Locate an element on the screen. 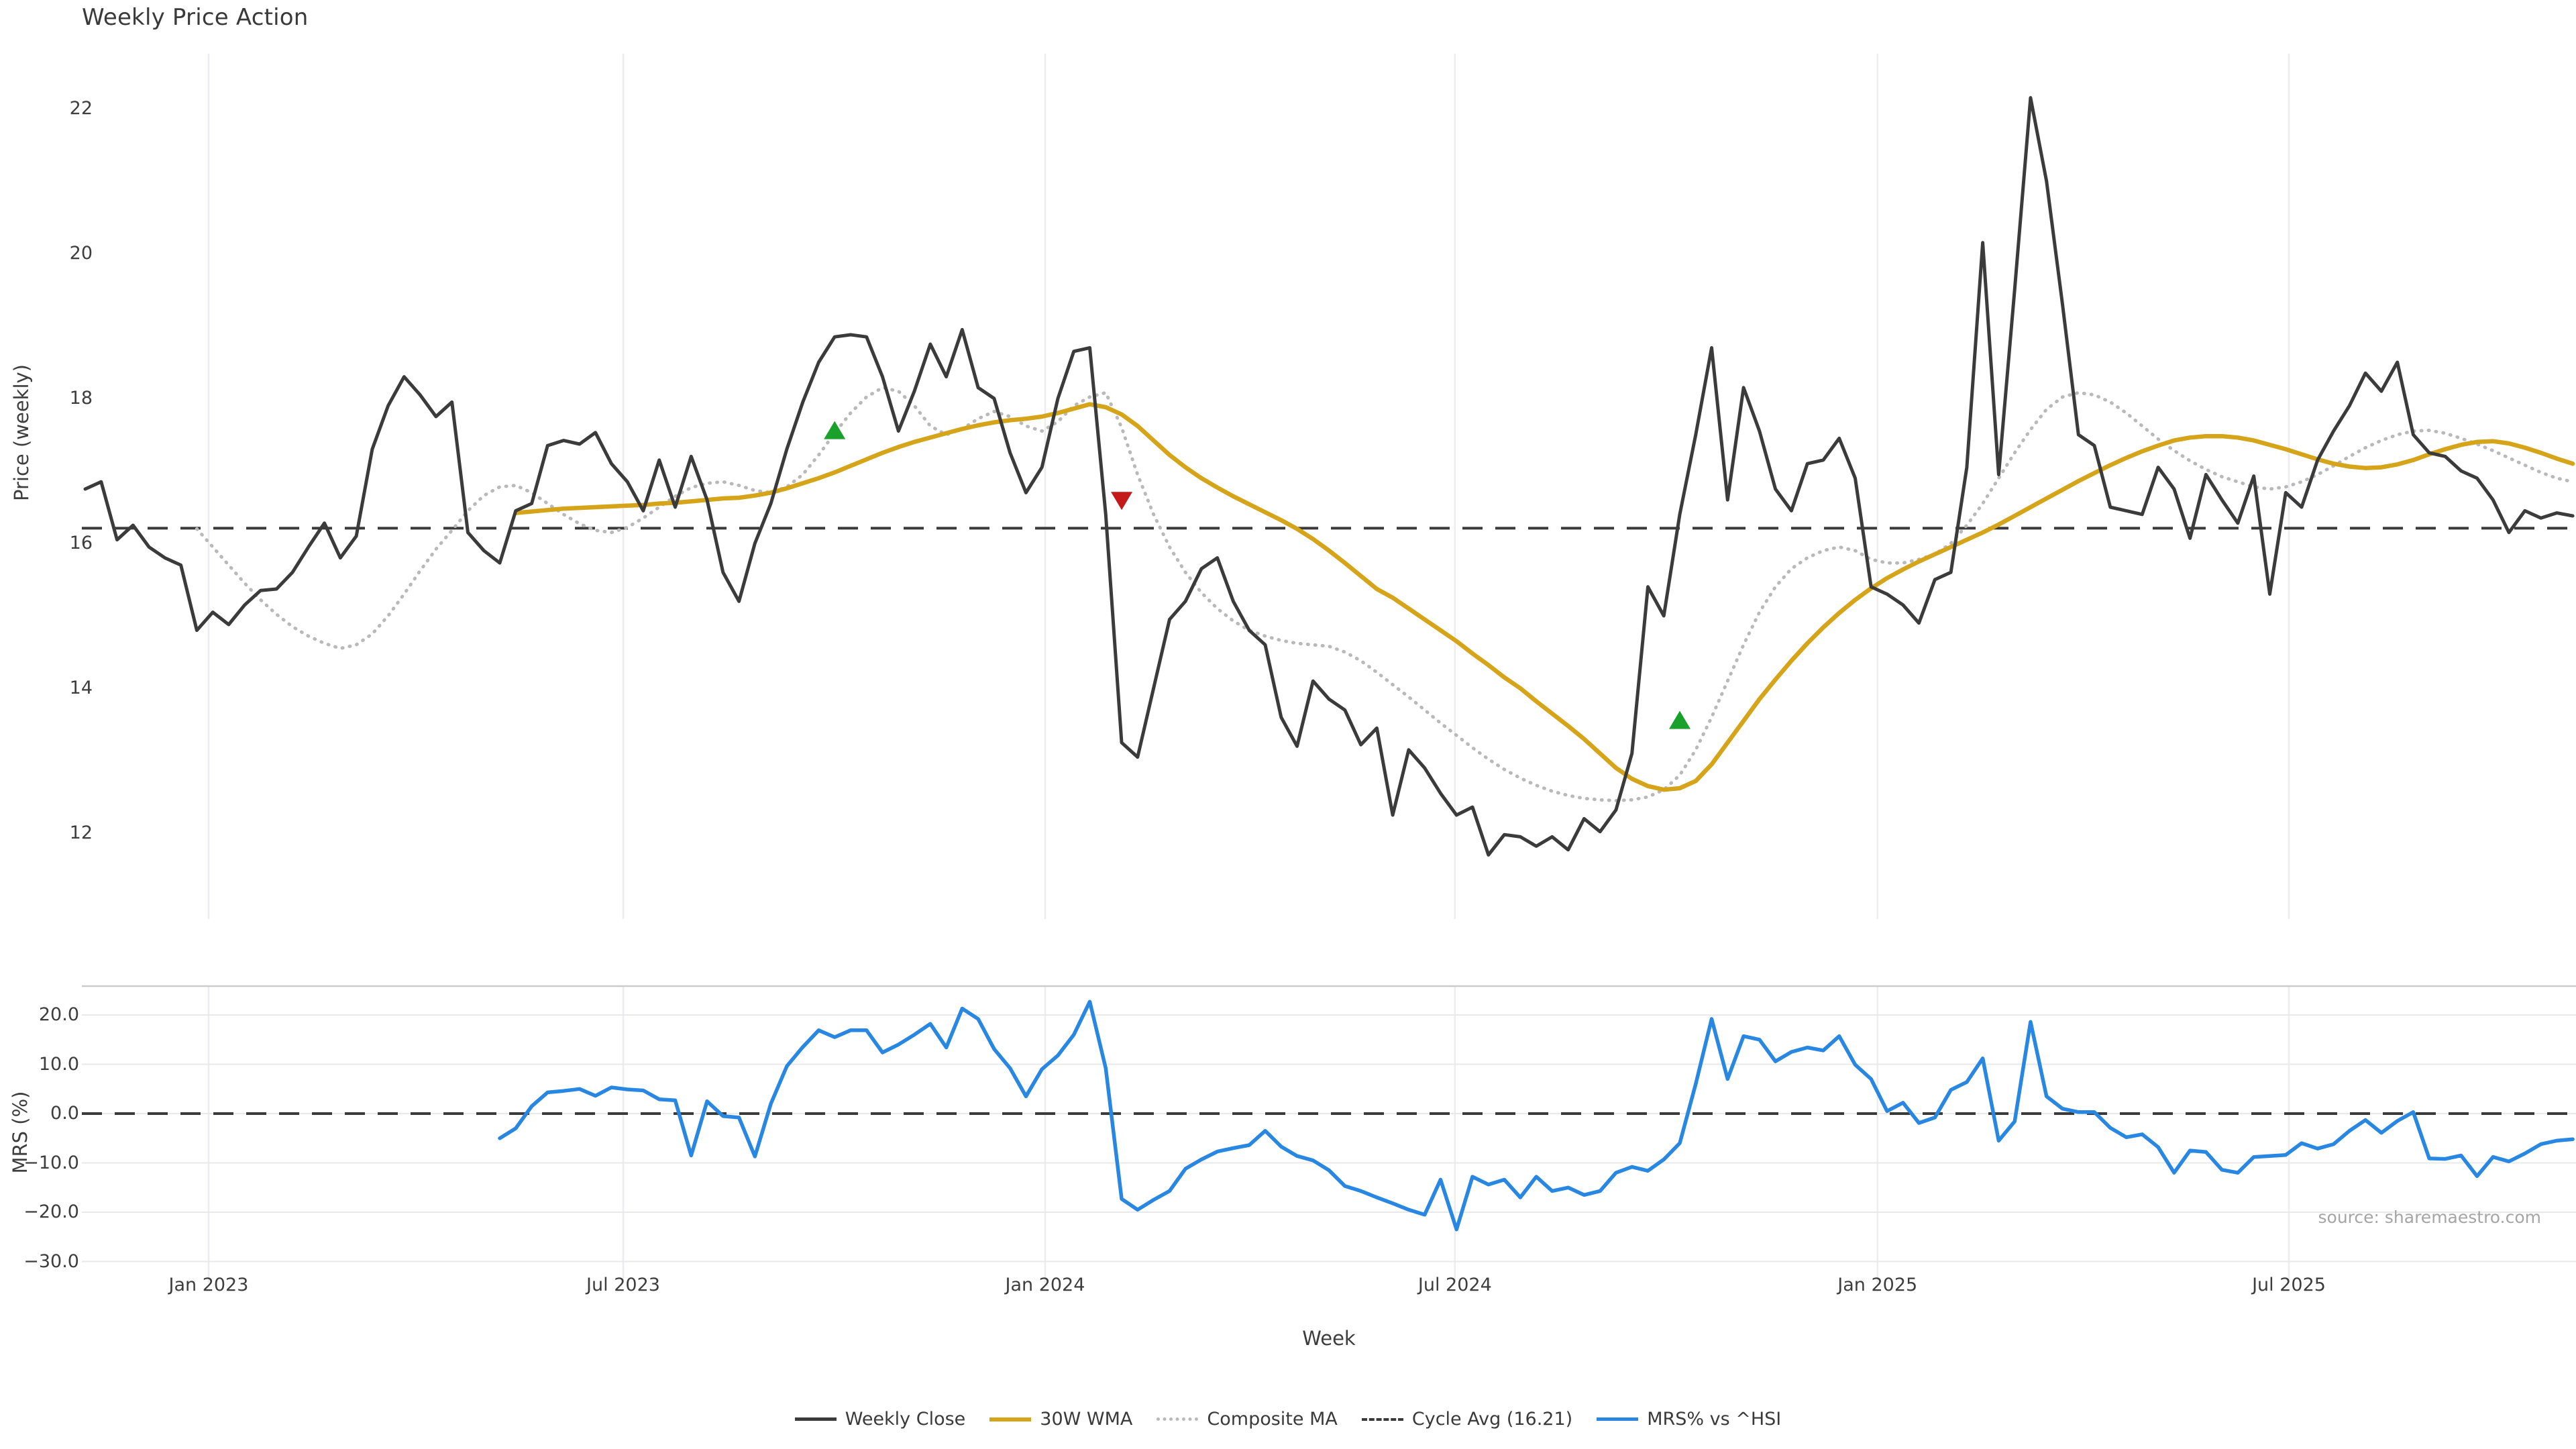 The image size is (2576, 1449). legend-item: MRS% vs ^HSI is located at coordinates (1689, 1419).